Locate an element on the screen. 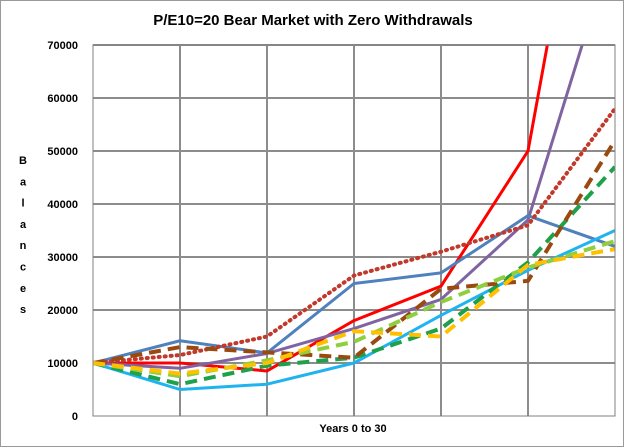 This screenshot has height=448, width=624. y-axis-label-char-3: a is located at coordinates (23, 225).